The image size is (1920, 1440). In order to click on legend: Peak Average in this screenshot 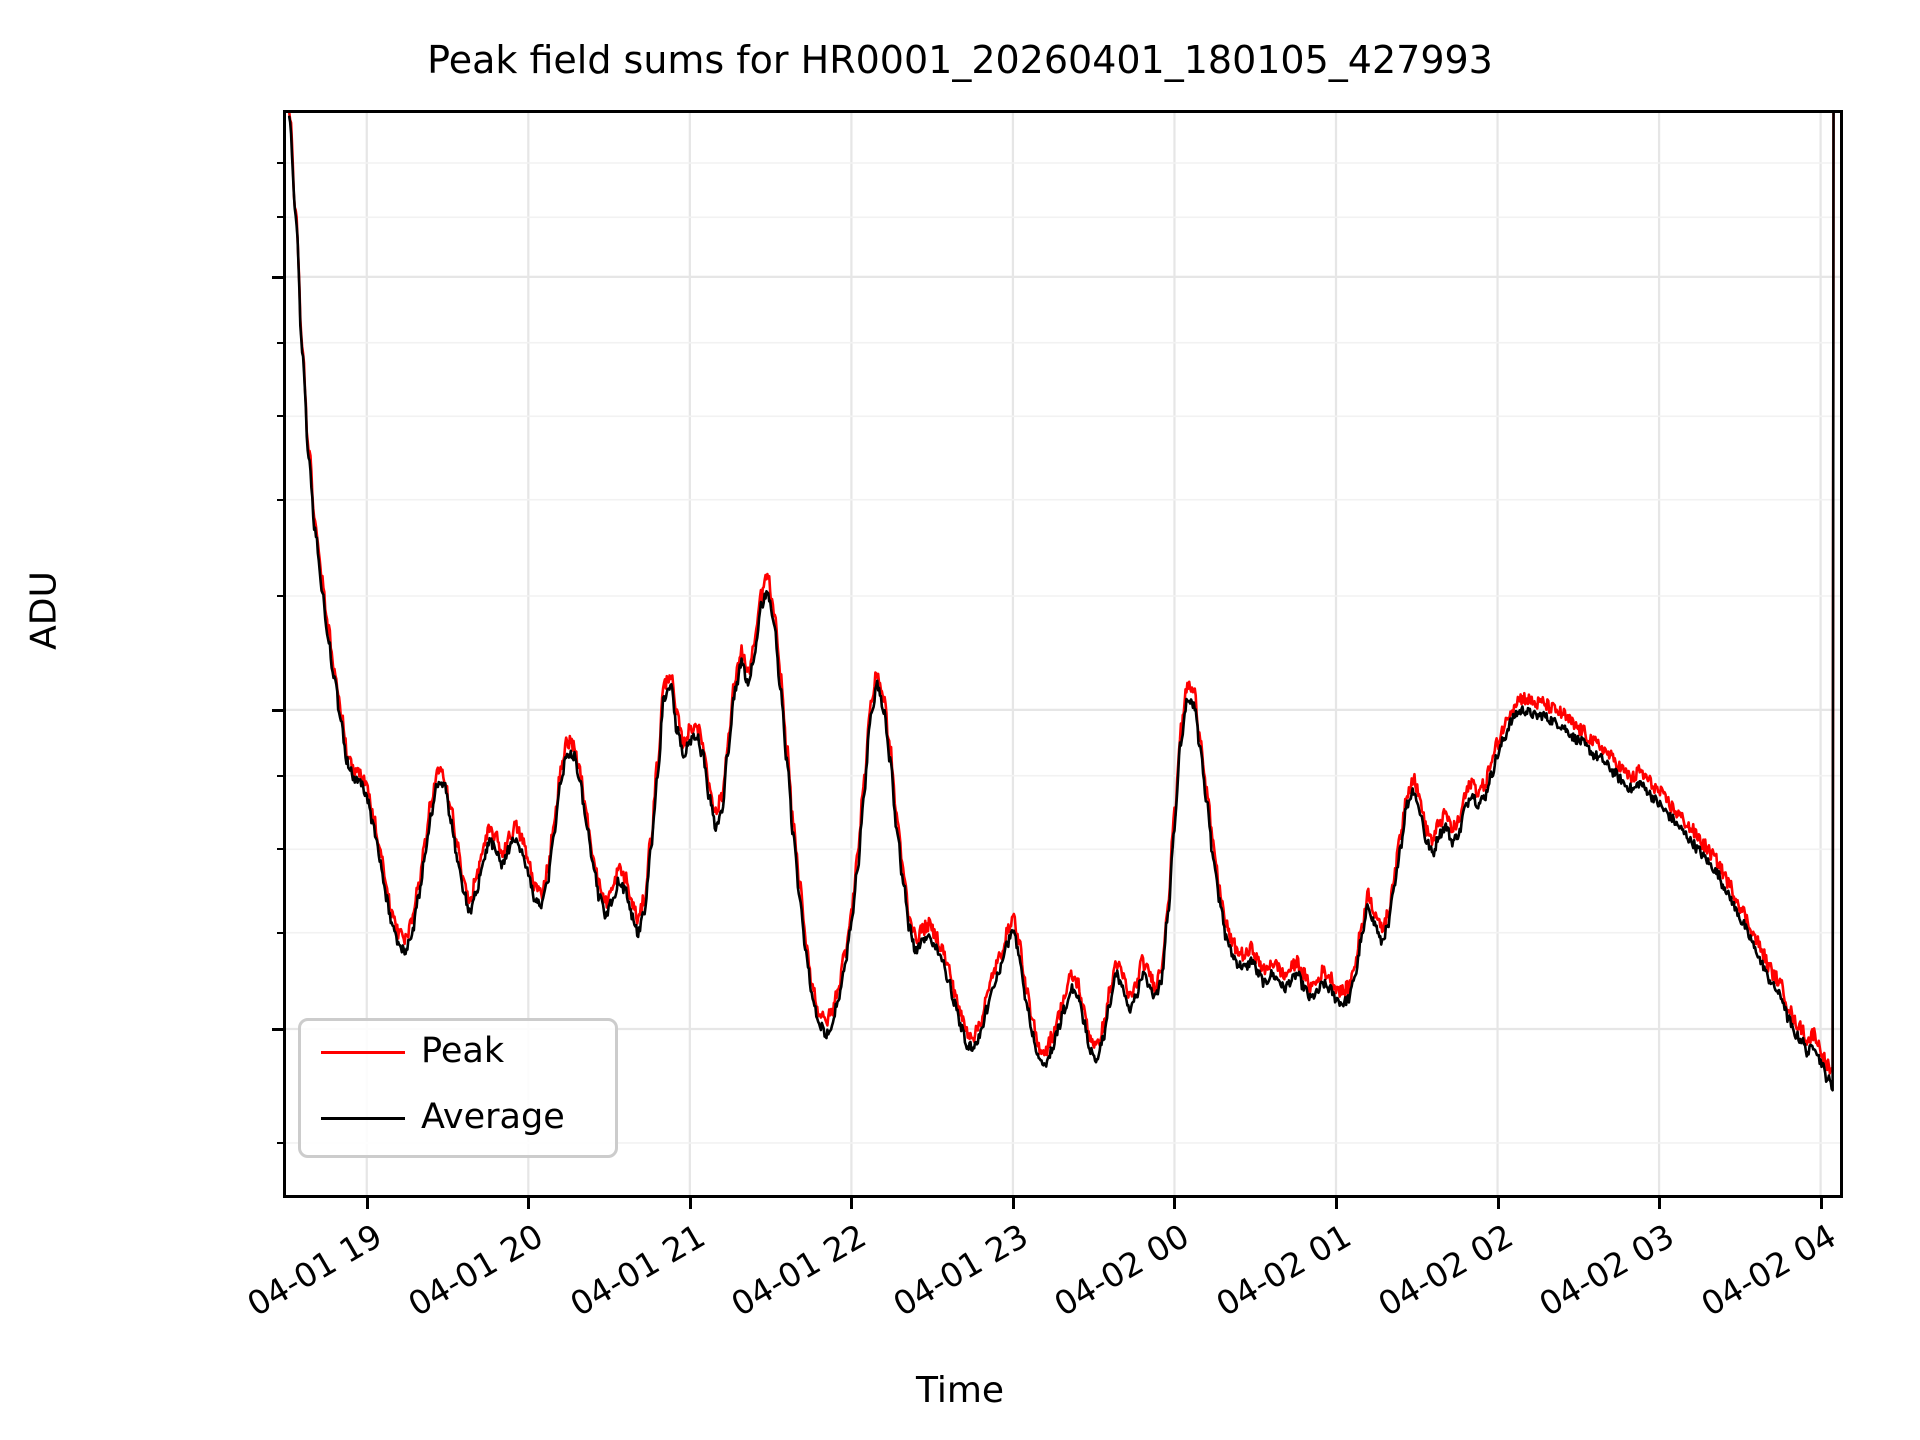, I will do `click(458, 1088)`.